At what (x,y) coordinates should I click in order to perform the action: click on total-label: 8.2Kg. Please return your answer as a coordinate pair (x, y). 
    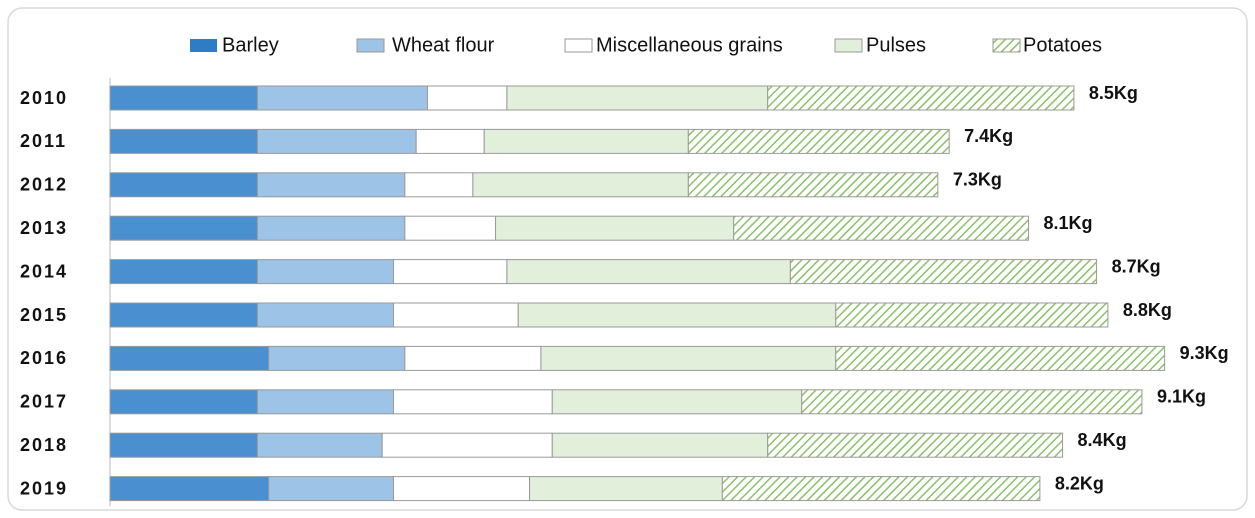
    Looking at the image, I should click on (1079, 483).